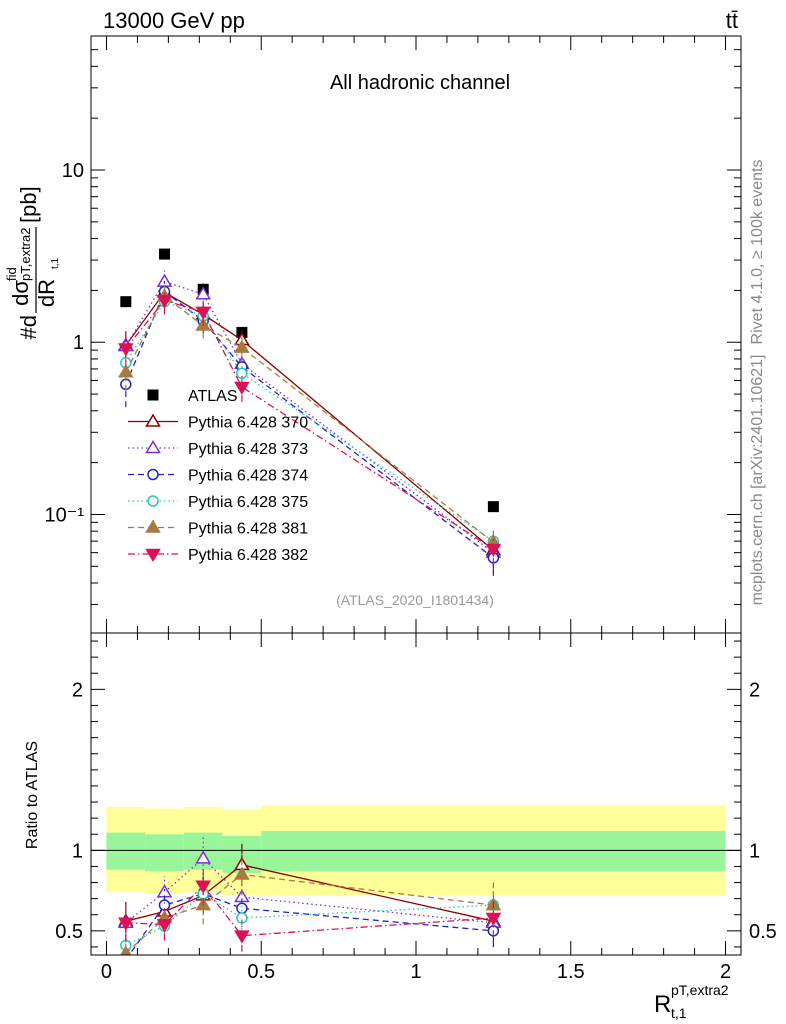 The height and width of the screenshot is (1024, 786). Describe the element at coordinates (420, 83) in the screenshot. I see `main-chart-title: All hadronic channel` at that location.